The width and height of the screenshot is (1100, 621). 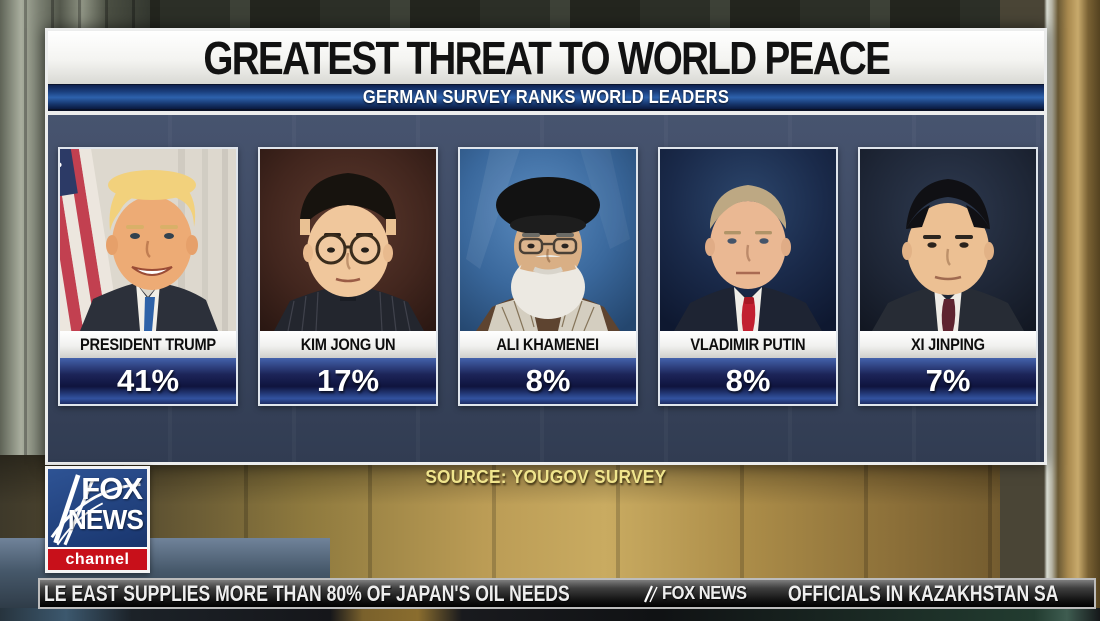 I want to click on leader-panel-trump: PRESIDENT TRUMP 41%, so click(x=148, y=276).